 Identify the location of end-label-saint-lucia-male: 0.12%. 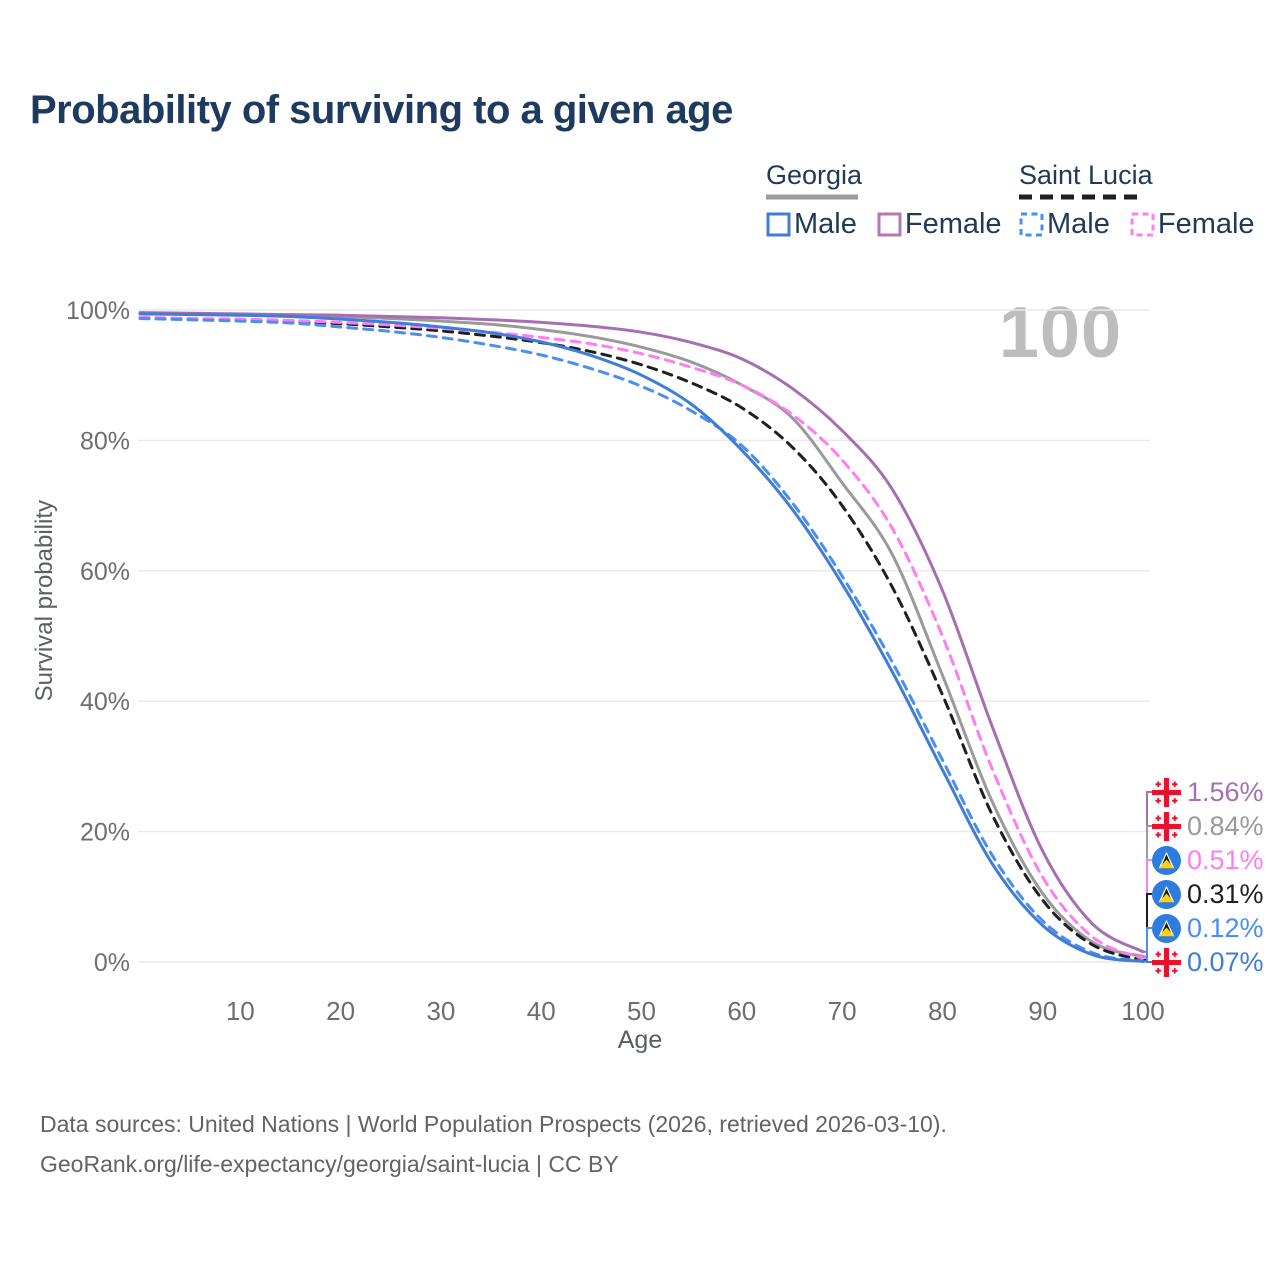
(1208, 928).